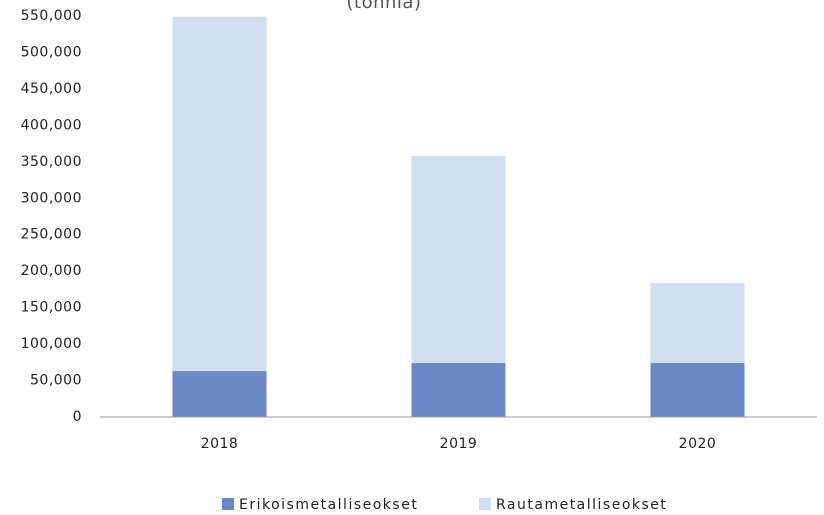  What do you see at coordinates (51, 271) in the screenshot?
I see `y-tick-label: 200,000` at bounding box center [51, 271].